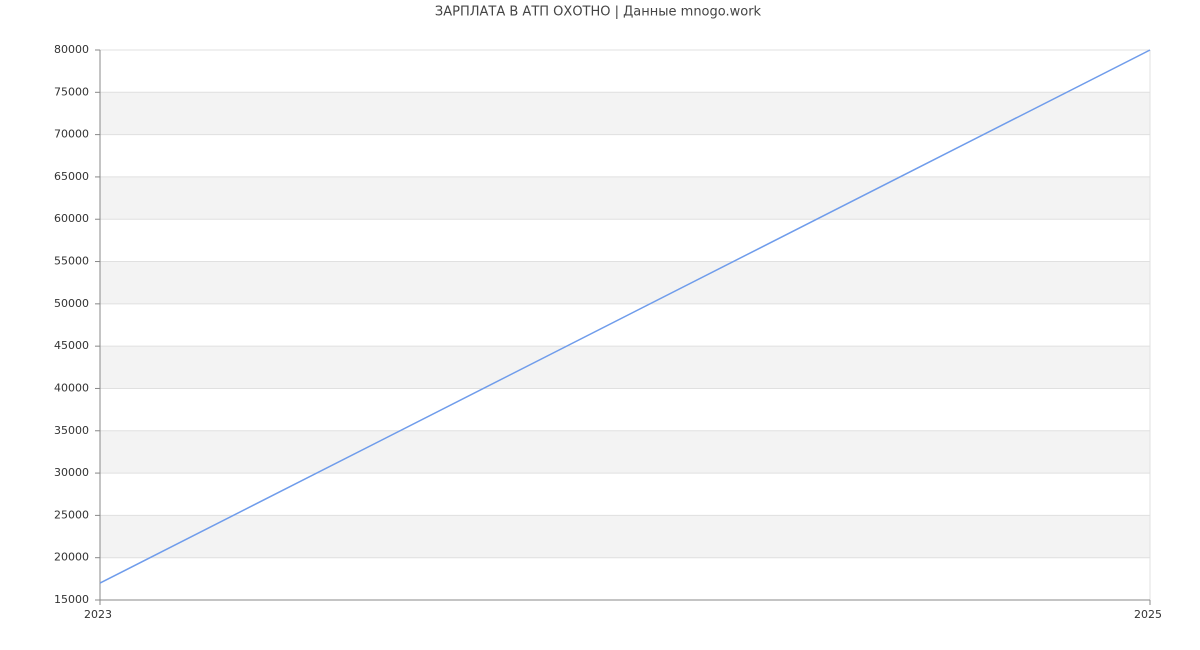  What do you see at coordinates (71, 345) in the screenshot?
I see `y-tick-label: 45000` at bounding box center [71, 345].